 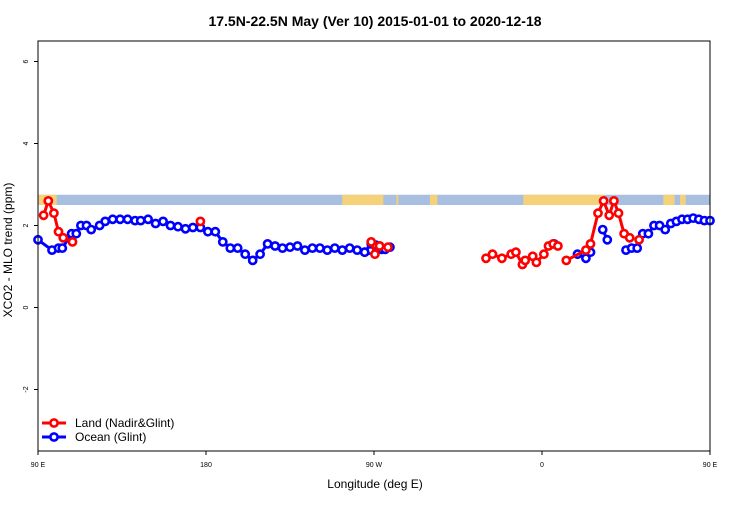 I want to click on legend-ocean-marker, so click(x=54, y=437).